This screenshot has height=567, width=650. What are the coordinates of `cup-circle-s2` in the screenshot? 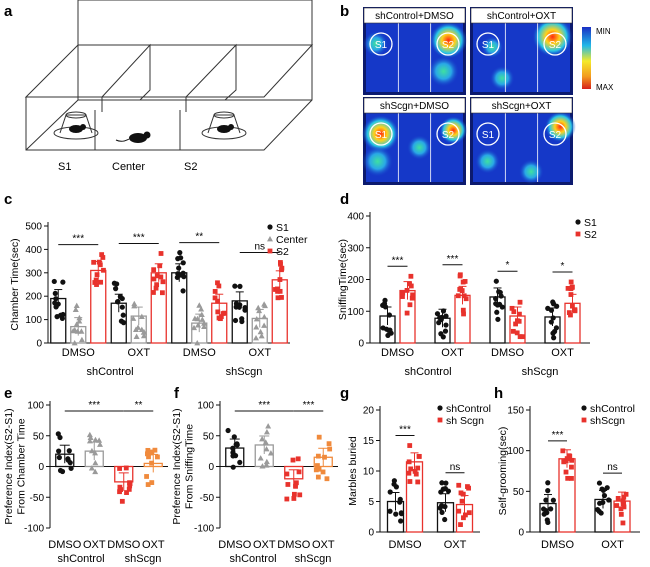 It's located at (555, 44).